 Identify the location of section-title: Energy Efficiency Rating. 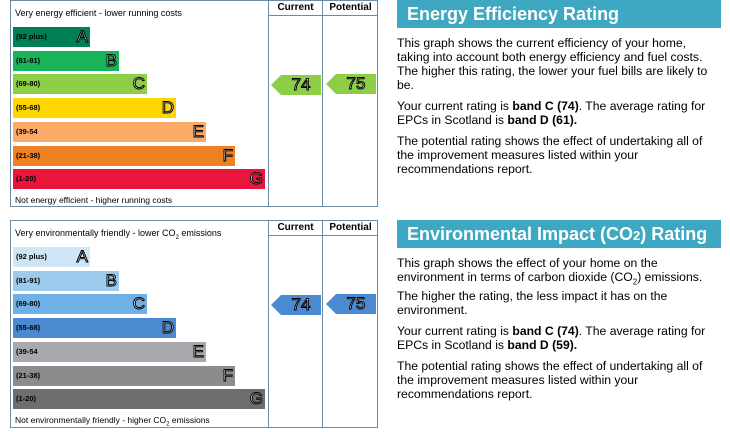
(559, 14).